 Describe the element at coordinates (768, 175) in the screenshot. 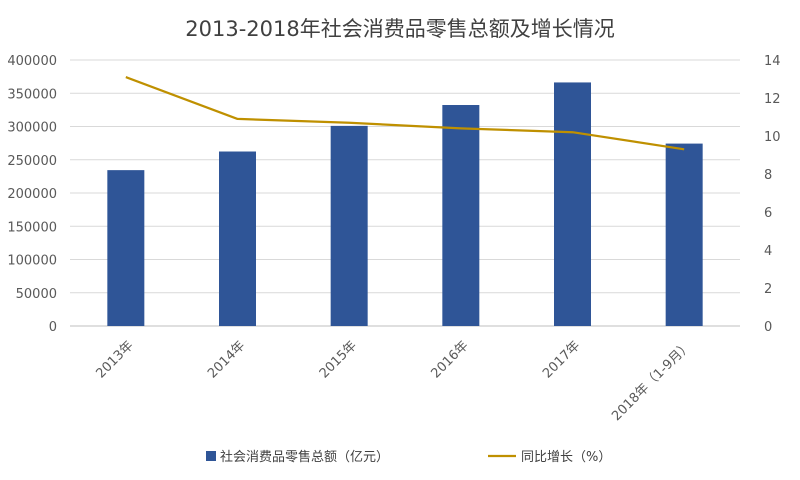

I see `y-right-tick-label: 8` at that location.